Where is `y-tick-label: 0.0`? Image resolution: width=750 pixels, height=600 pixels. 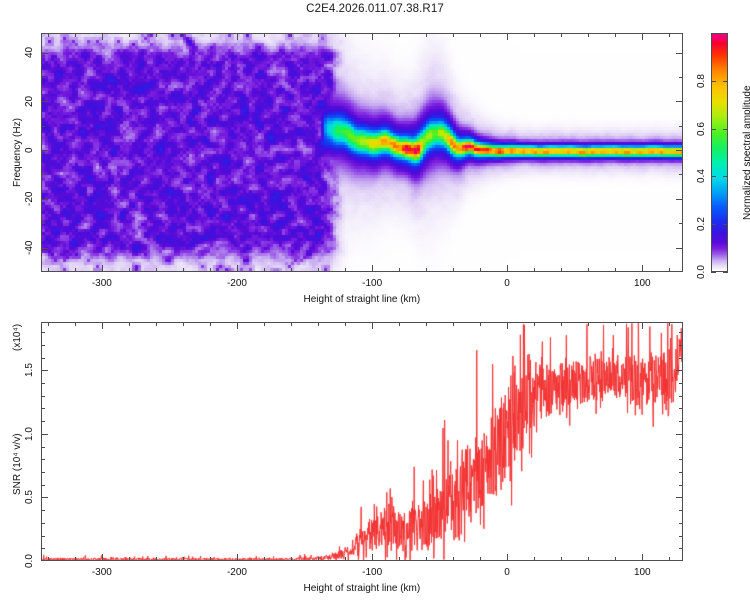
y-tick-label: 0.0 is located at coordinates (29, 561).